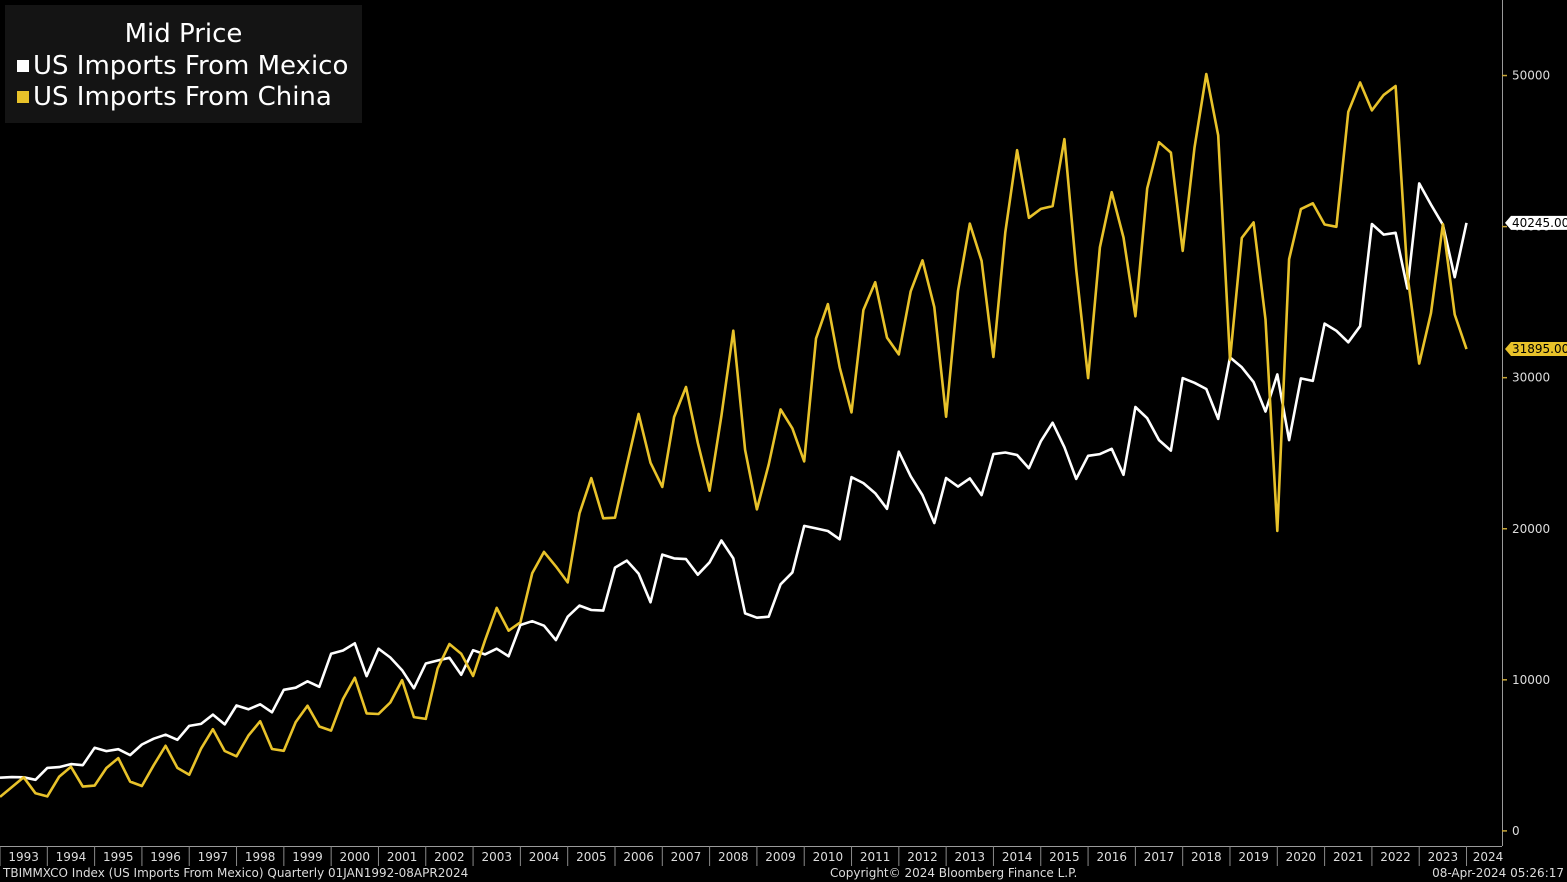 The height and width of the screenshot is (882, 1567). What do you see at coordinates (638, 857) in the screenshot?
I see `x-tick-label: 2006` at bounding box center [638, 857].